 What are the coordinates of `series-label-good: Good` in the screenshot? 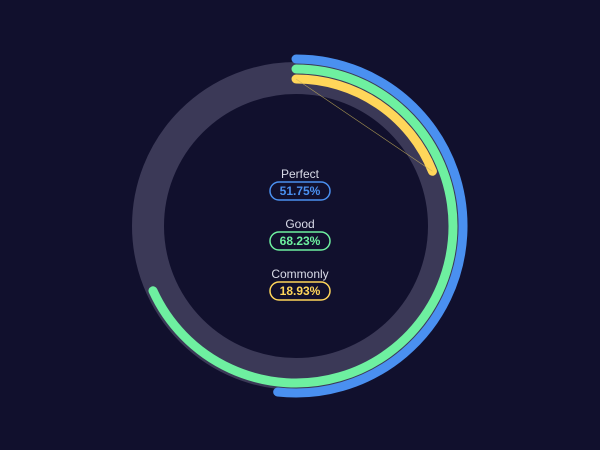 It's located at (299, 224).